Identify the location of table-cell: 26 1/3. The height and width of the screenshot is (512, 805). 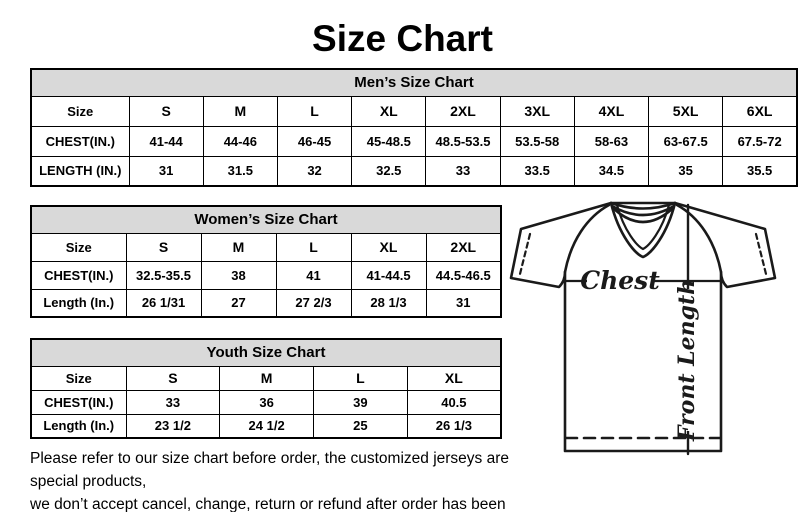
(454, 426).